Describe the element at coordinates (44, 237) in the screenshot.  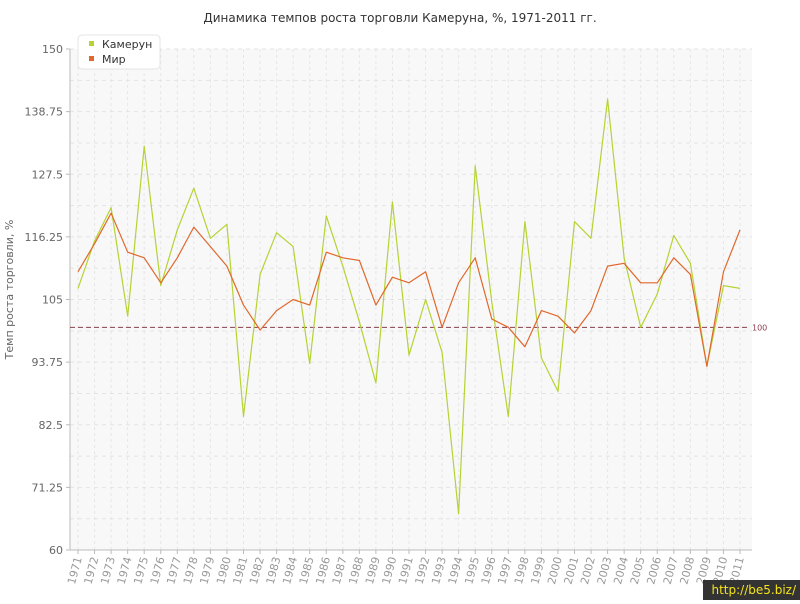
I see `y-tick-label: 116.25` at that location.